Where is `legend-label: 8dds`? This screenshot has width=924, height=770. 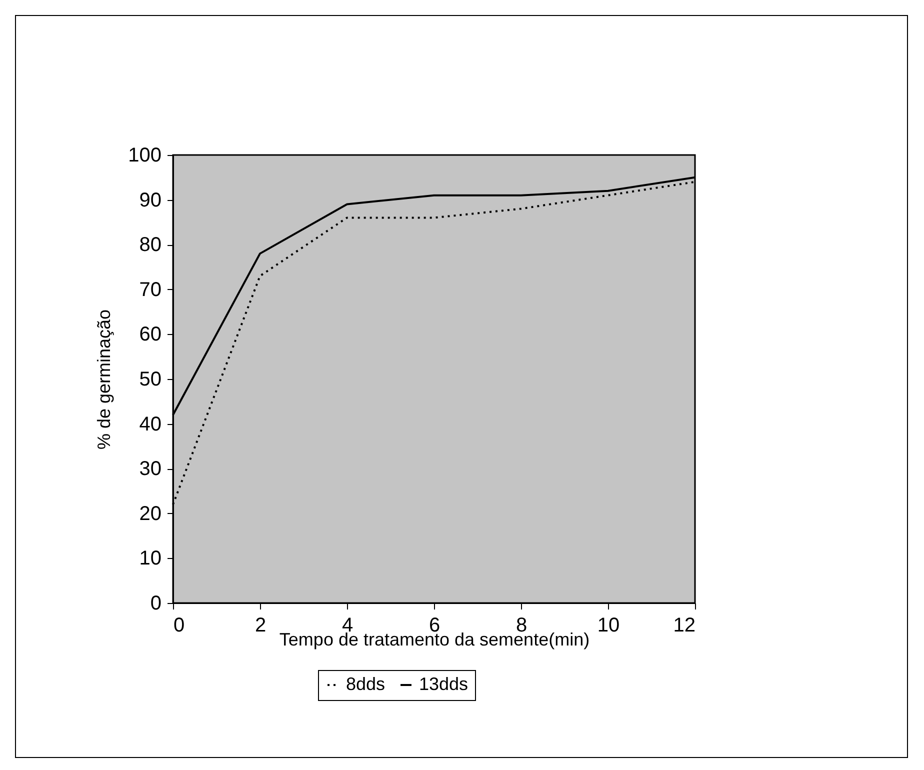
legend-label: 8dds is located at coordinates (366, 684).